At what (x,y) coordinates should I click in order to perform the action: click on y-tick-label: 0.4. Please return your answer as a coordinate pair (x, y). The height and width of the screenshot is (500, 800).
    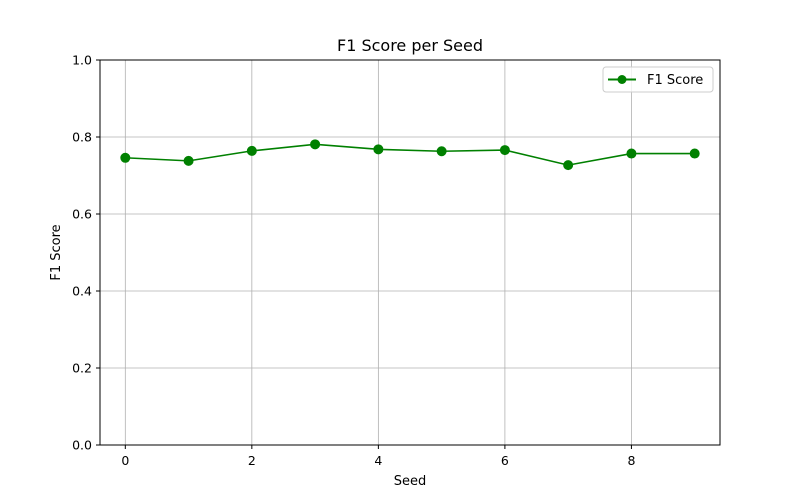
    Looking at the image, I should click on (82, 291).